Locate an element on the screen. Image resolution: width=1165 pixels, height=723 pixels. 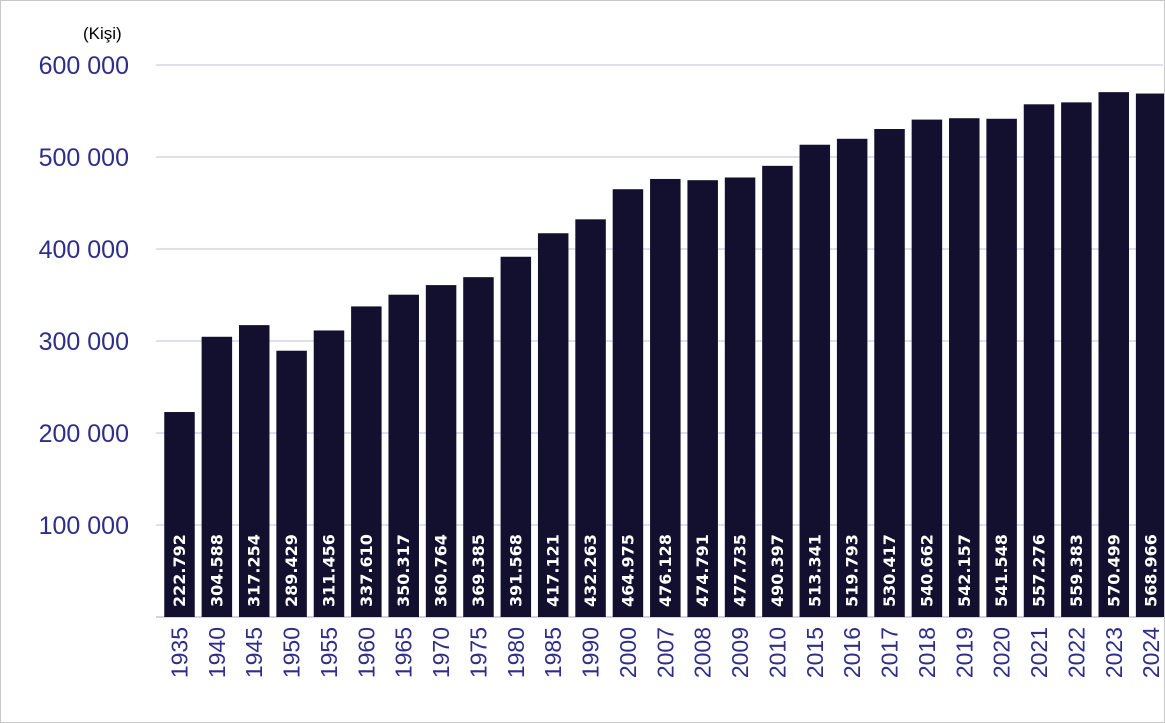
x-tick-label: 1980 is located at coordinates (516, 652).